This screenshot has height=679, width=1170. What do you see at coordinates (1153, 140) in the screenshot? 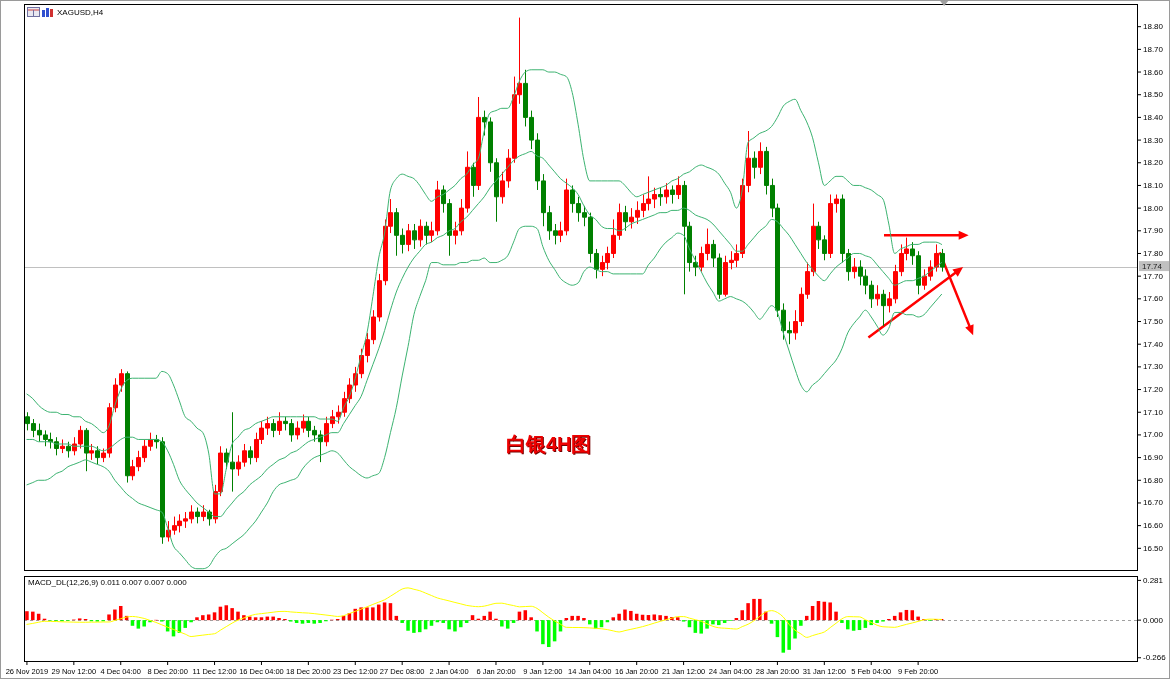
I see `y-tick-label: 18.30` at bounding box center [1153, 140].